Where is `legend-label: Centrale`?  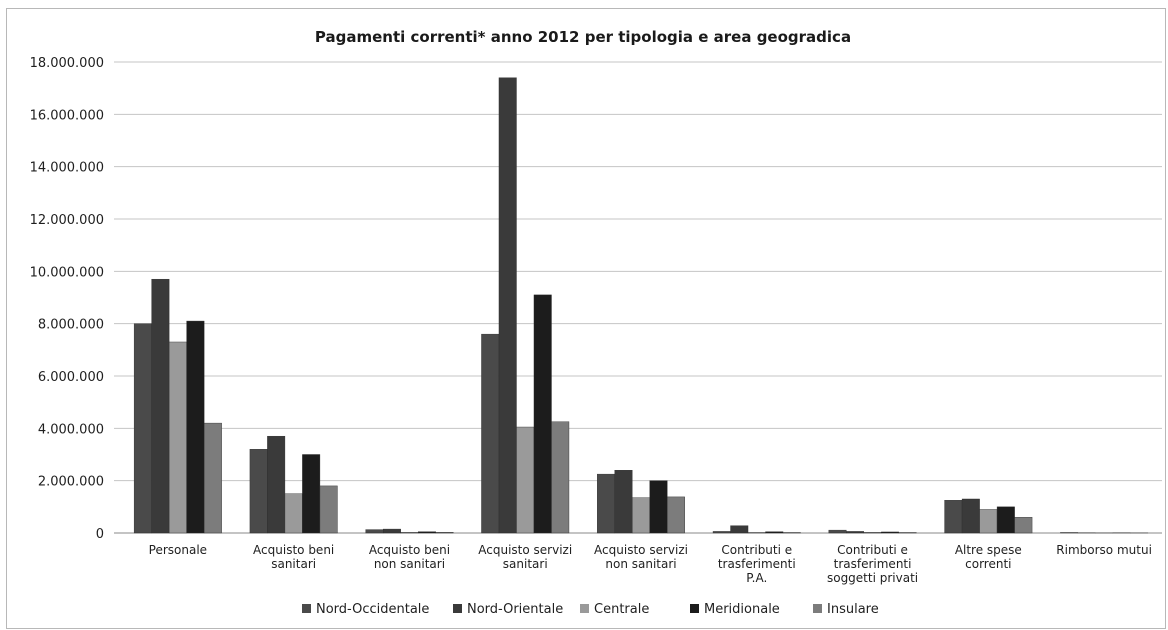 legend-label: Centrale is located at coordinates (621, 609).